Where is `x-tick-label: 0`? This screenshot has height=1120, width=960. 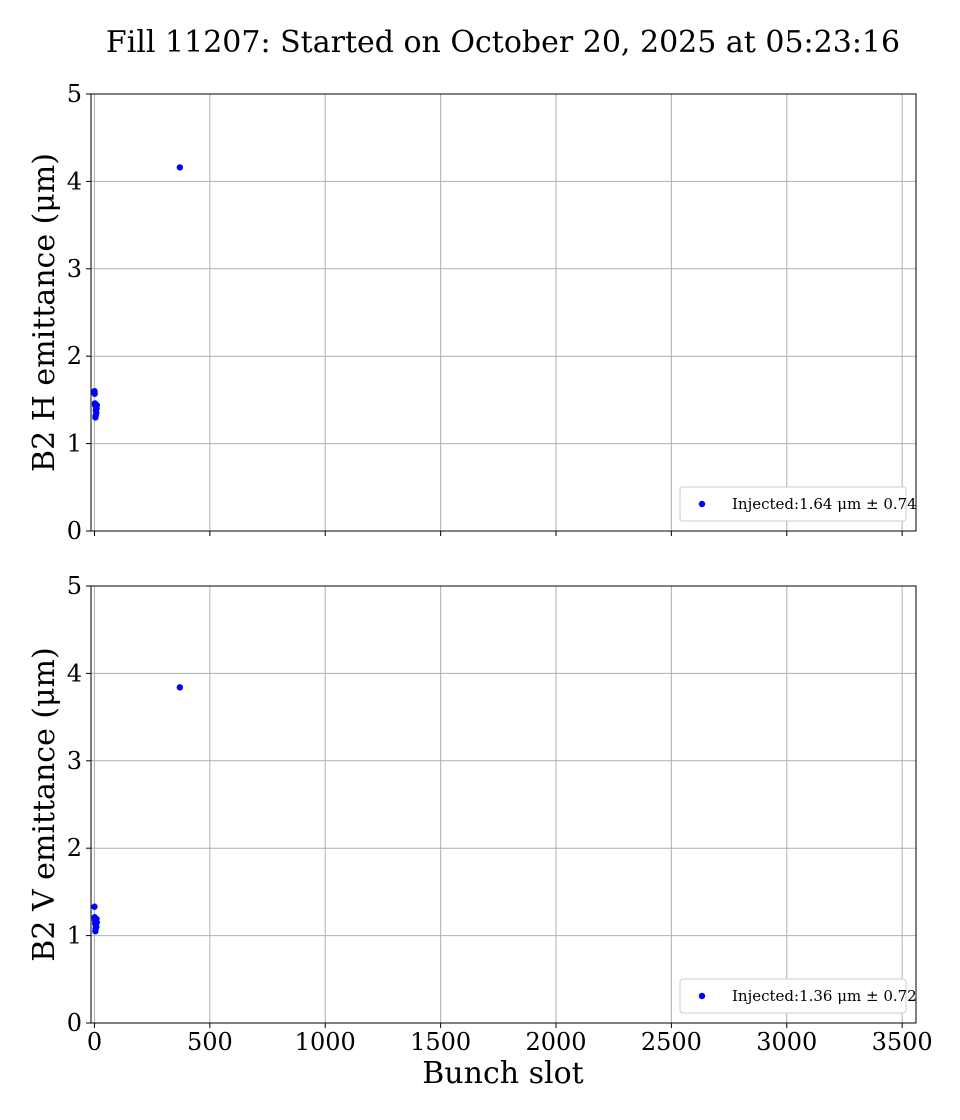 x-tick-label: 0 is located at coordinates (94, 1042).